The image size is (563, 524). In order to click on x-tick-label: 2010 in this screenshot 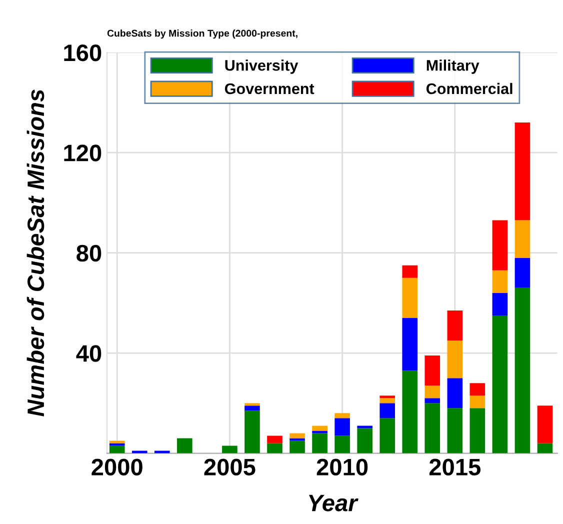, I will do `click(342, 467)`.